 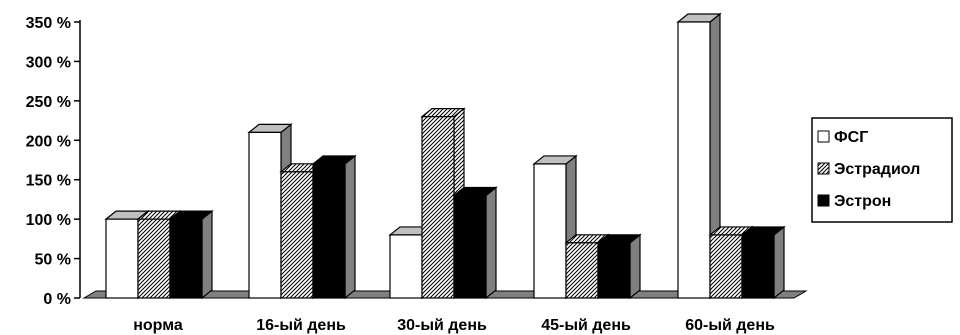 What do you see at coordinates (53, 161) in the screenshot?
I see `y-axis: 0 % 50 % 100 % 150 % 200 % 250 % 300 % 350 %` at bounding box center [53, 161].